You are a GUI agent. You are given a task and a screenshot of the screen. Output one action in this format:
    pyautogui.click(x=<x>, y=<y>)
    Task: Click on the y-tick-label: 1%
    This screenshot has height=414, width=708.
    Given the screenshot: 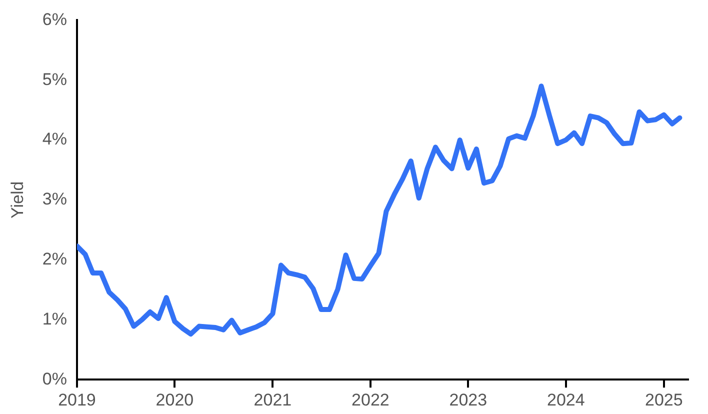 What is the action you would take?
    pyautogui.click(x=54, y=318)
    